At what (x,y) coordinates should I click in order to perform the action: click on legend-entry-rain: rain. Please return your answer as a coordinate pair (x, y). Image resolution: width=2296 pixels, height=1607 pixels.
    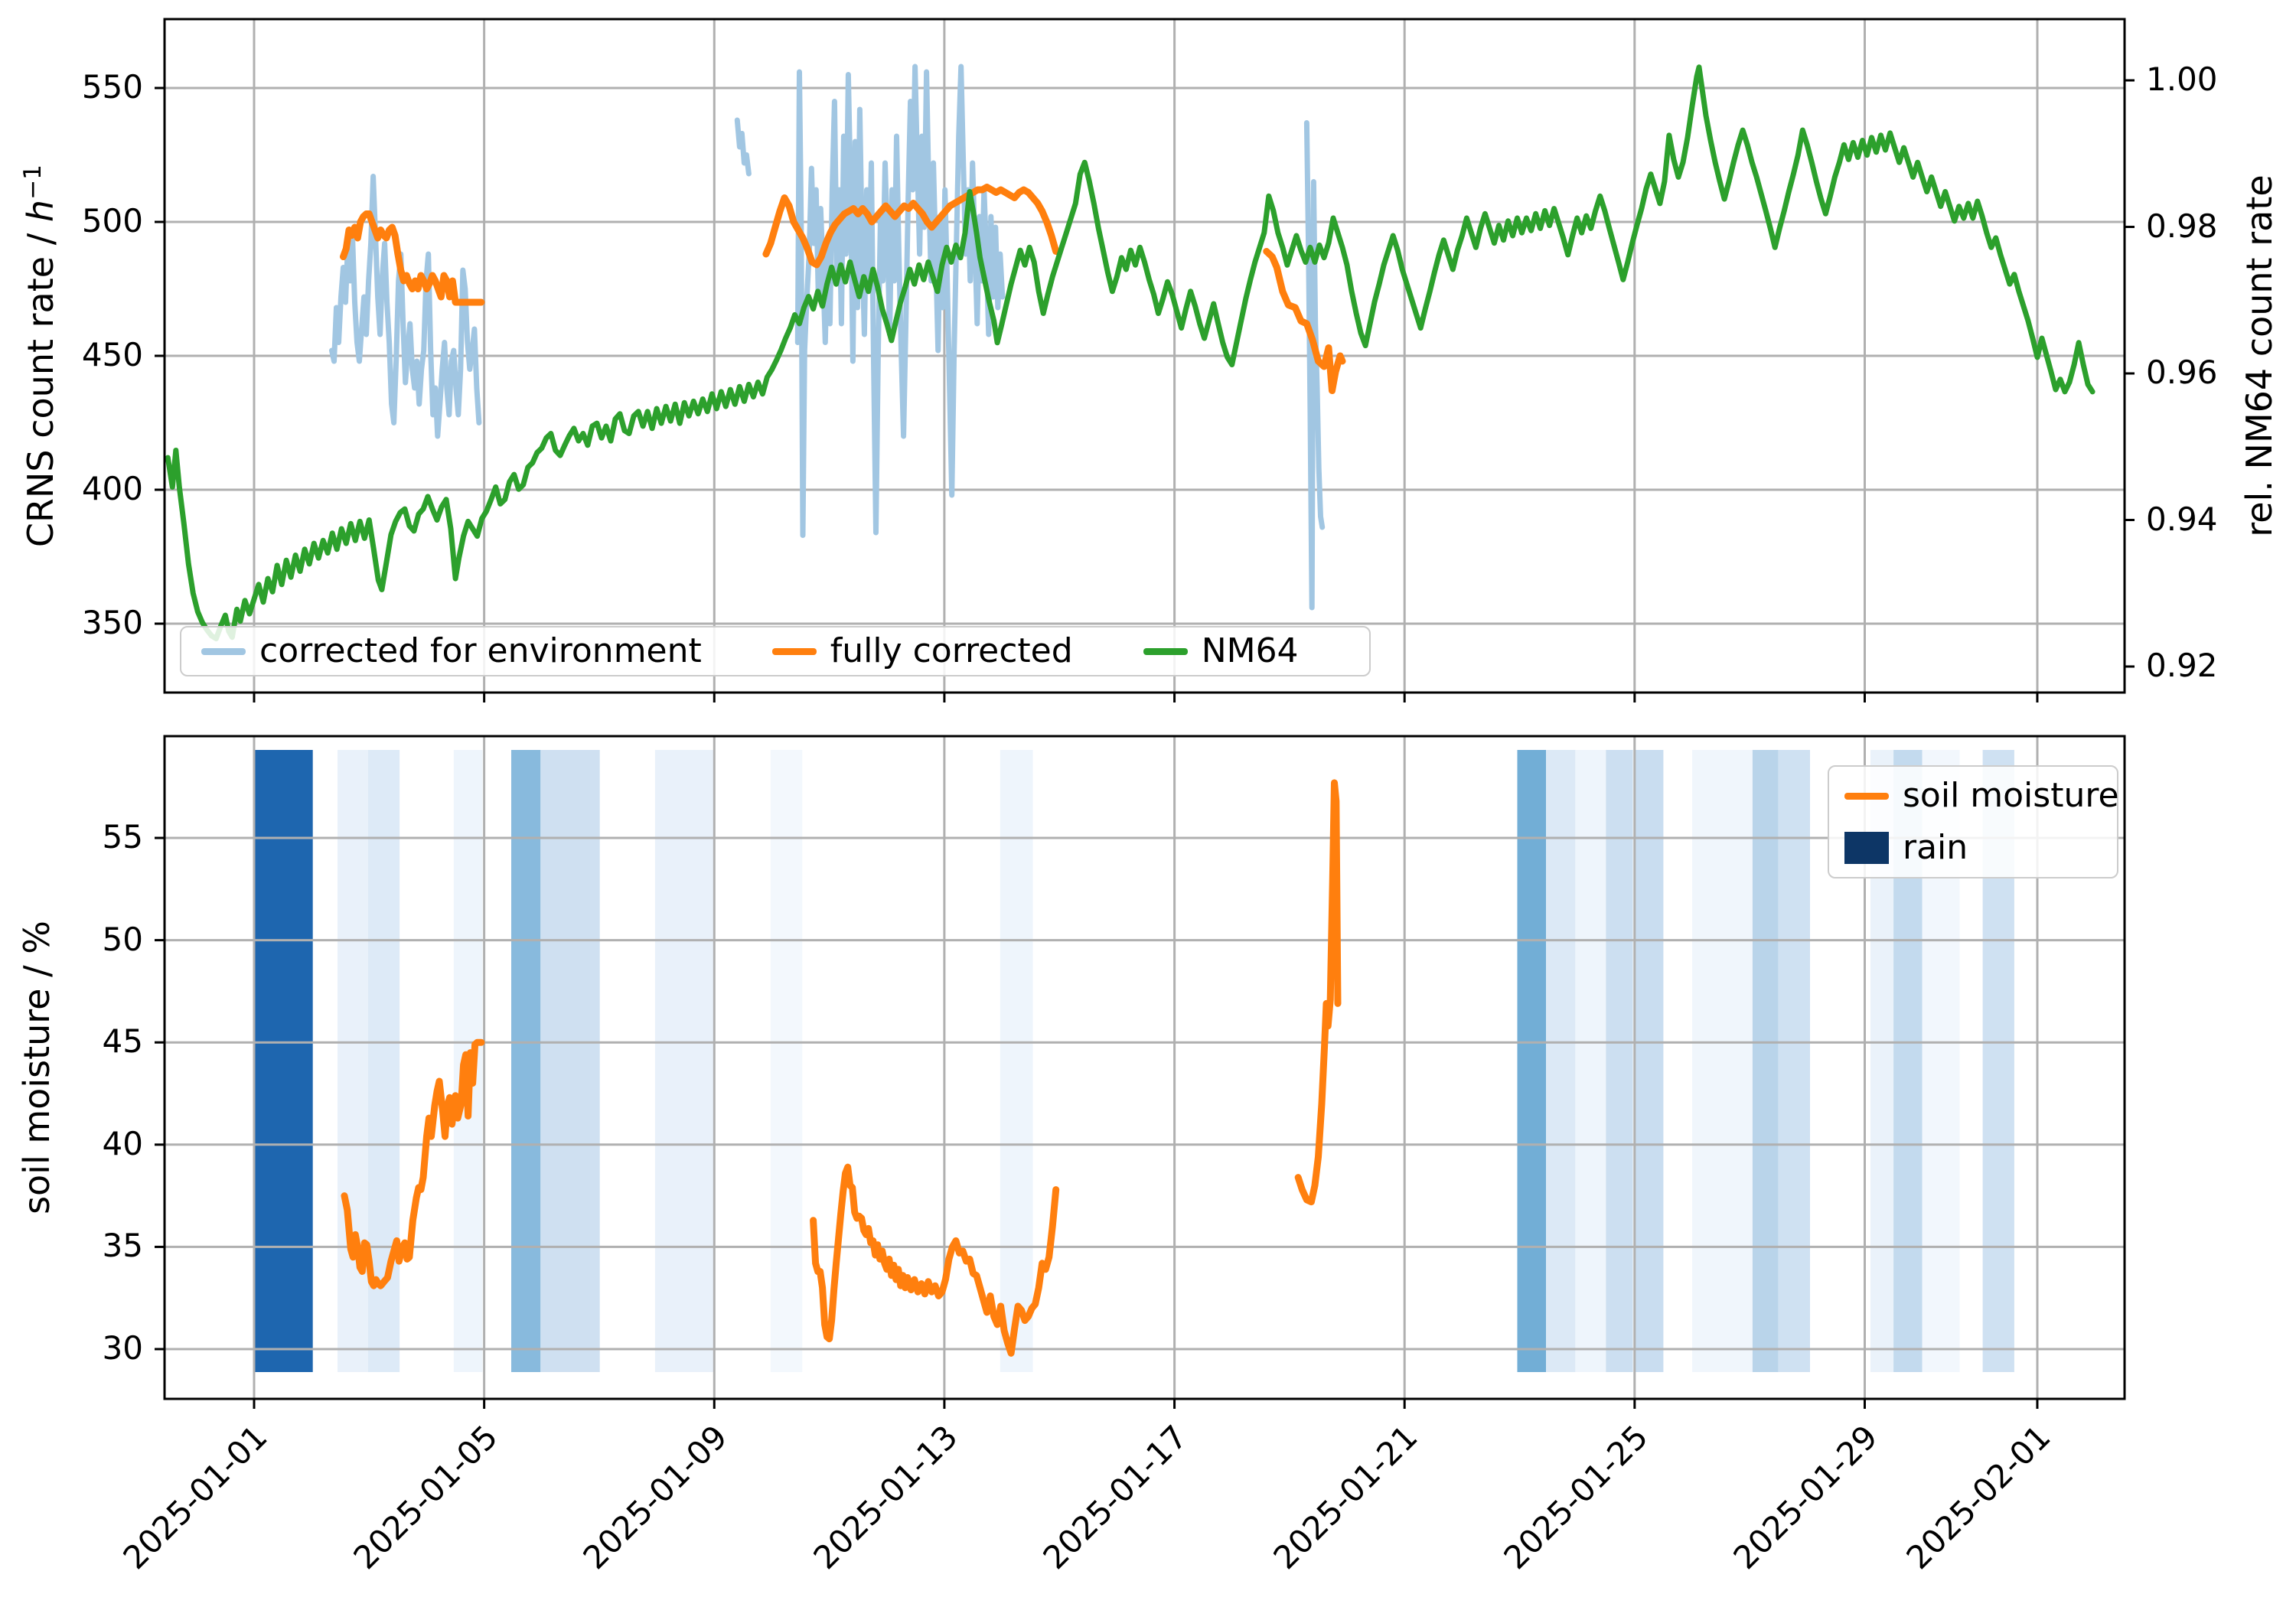
    Looking at the image, I should click on (1973, 848).